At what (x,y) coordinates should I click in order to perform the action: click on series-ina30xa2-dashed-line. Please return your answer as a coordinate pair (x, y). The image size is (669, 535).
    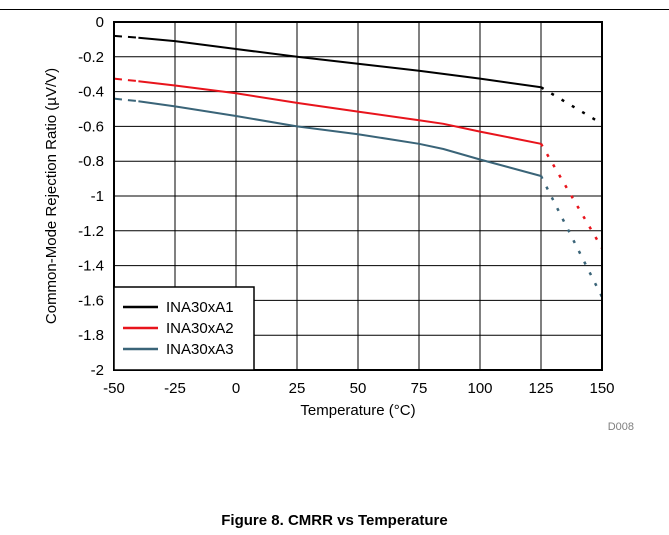
    Looking at the image, I should click on (126, 80).